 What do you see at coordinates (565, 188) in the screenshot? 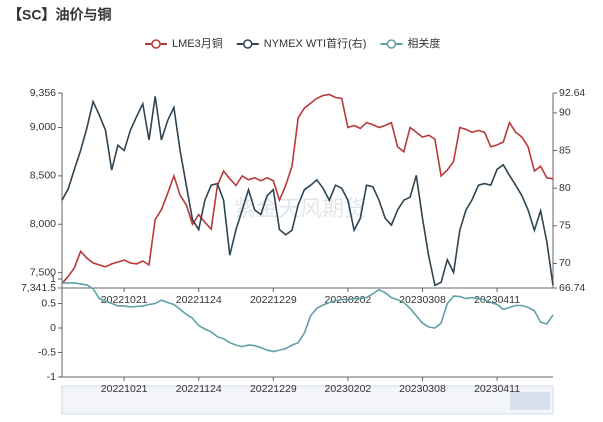
I see `y2-tick-label: 80` at bounding box center [565, 188].